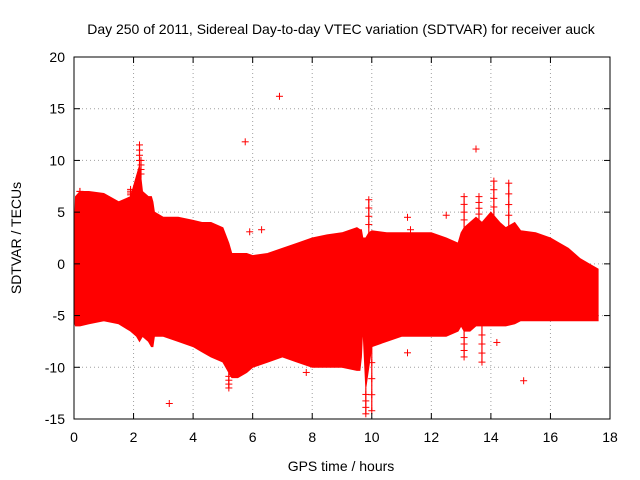  Describe the element at coordinates (610, 437) in the screenshot. I see `x-tick-label: 18` at that location.